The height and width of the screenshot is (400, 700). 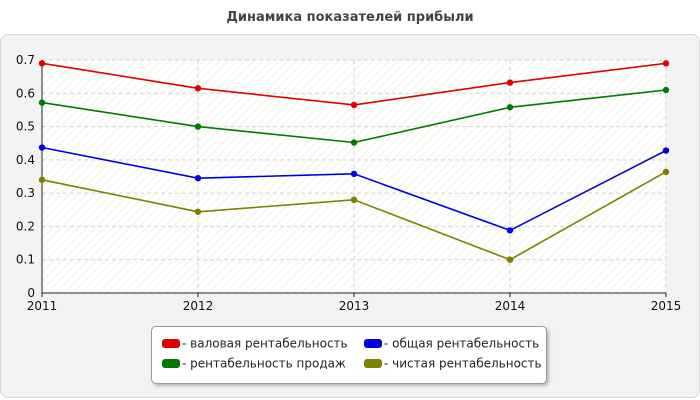 What do you see at coordinates (666, 306) in the screenshot?
I see `x-tick-label: 2015` at bounding box center [666, 306].